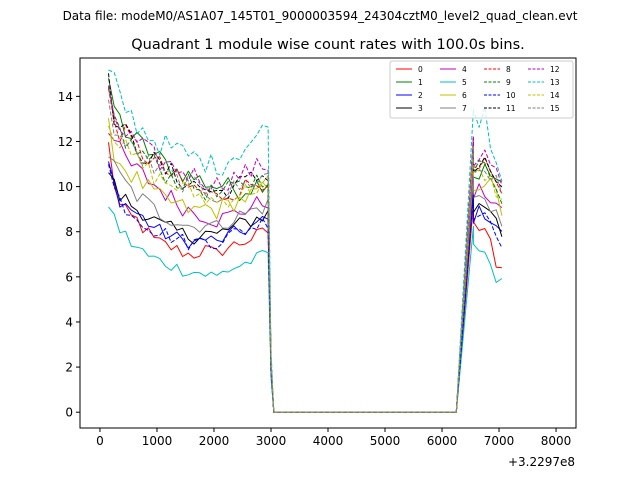 The width and height of the screenshot is (640, 480). I want to click on legend-label-8: 8, so click(508, 69).